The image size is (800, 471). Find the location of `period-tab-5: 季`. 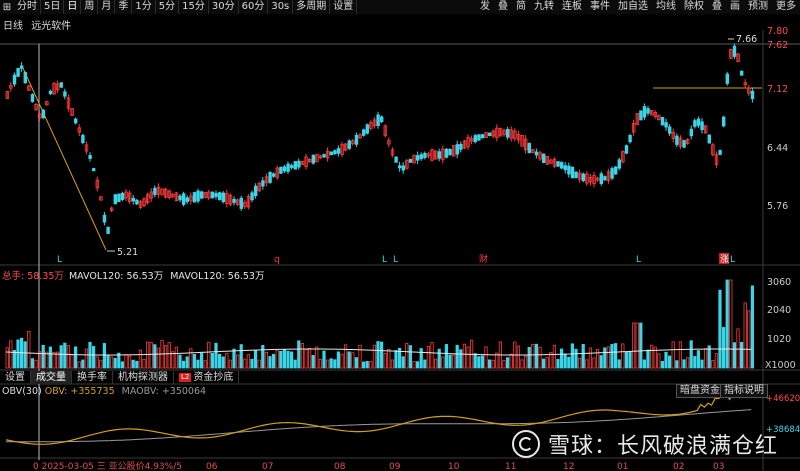

period-tab-5: 季 is located at coordinates (124, 7).